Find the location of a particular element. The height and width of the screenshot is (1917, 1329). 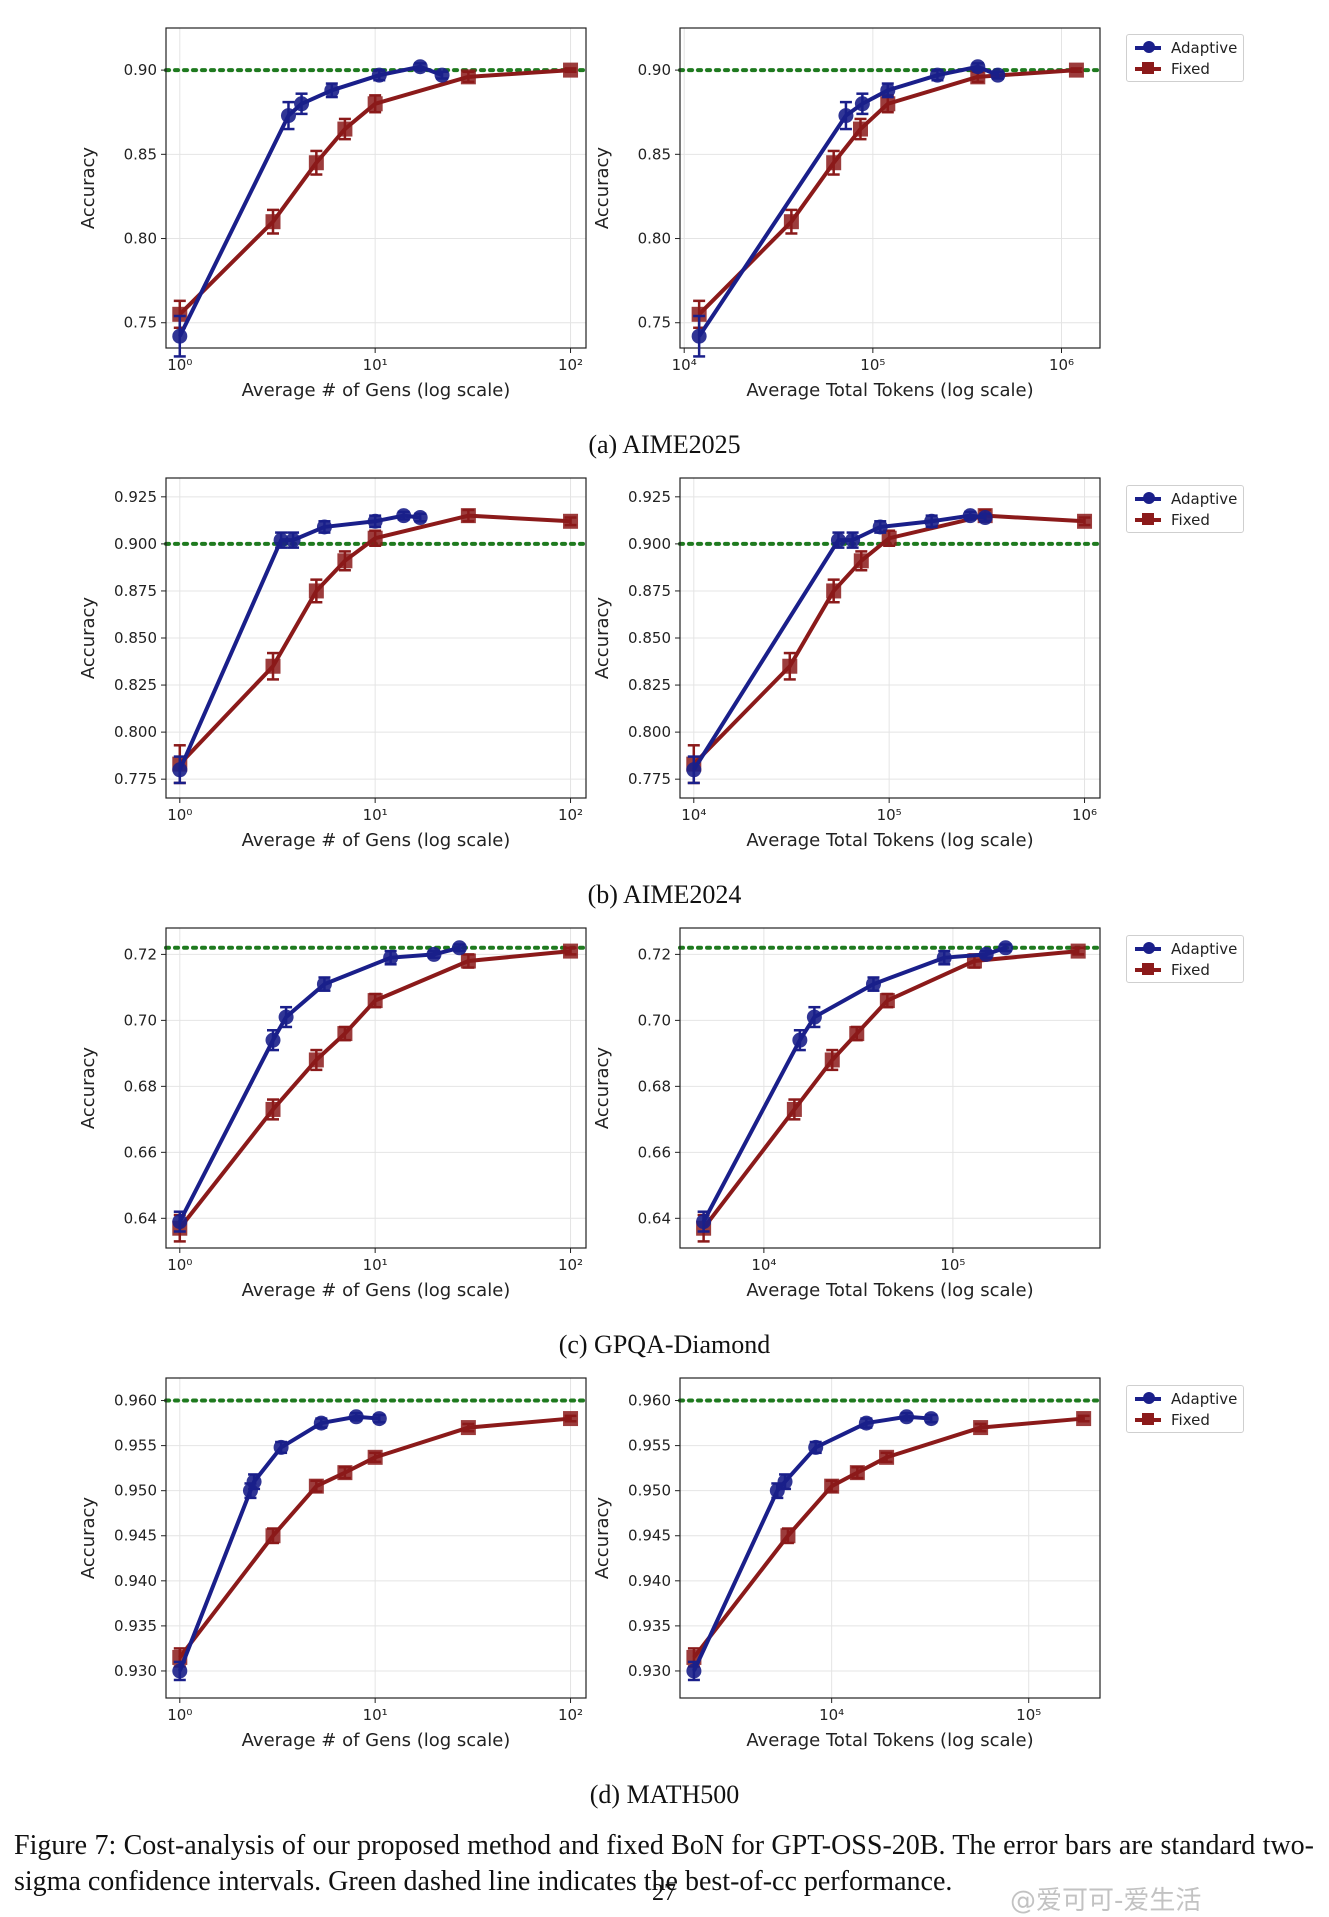

y-tick-label: 0.930 is located at coordinates (649, 1671).